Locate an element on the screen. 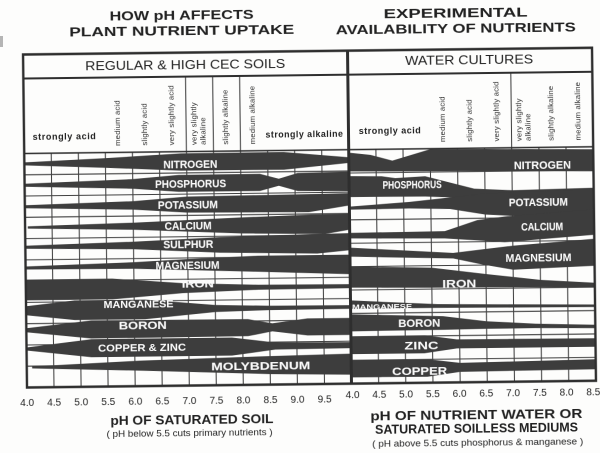 This screenshot has width=600, height=453. svg-text: 9.0 is located at coordinates (298, 400).